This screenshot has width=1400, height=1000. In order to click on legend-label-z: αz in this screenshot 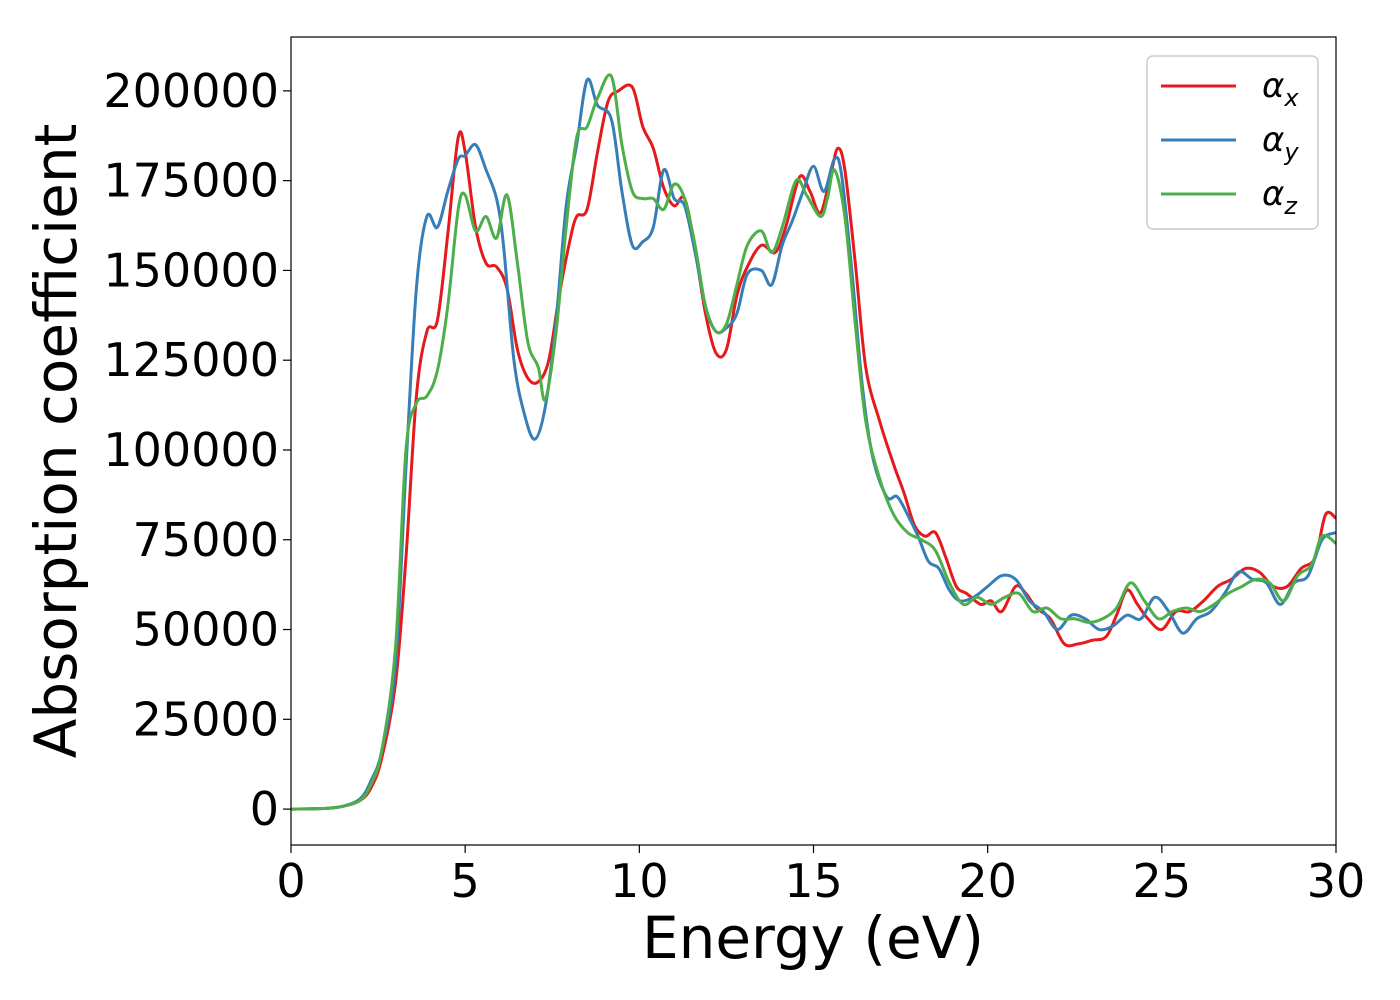, I will do `click(1280, 197)`.